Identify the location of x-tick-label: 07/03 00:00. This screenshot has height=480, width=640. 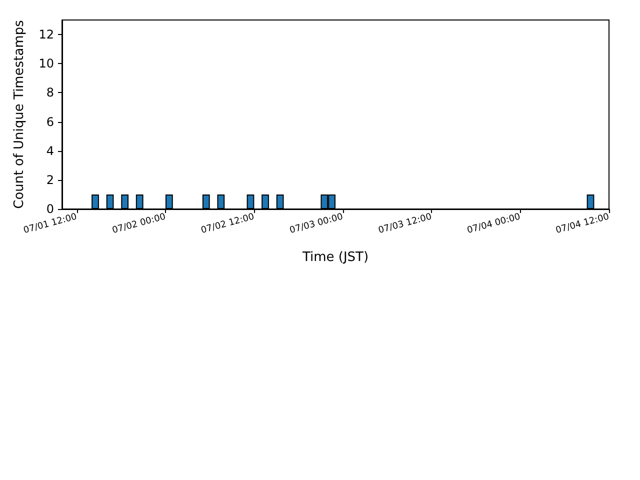
(316, 224).